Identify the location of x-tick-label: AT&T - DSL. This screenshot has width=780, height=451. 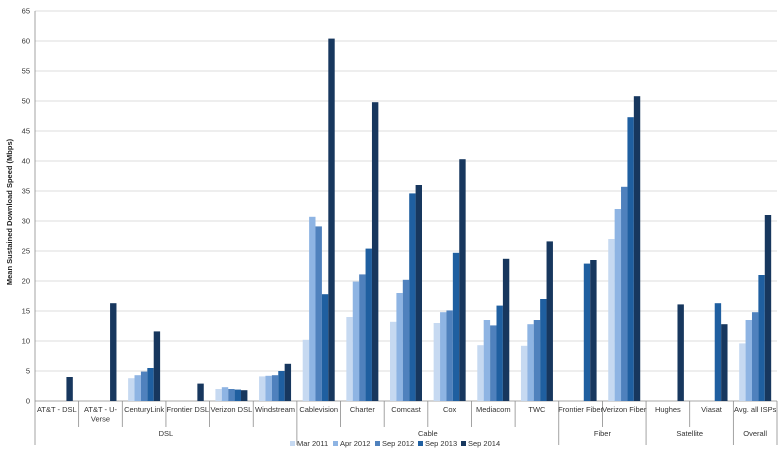
(57, 409).